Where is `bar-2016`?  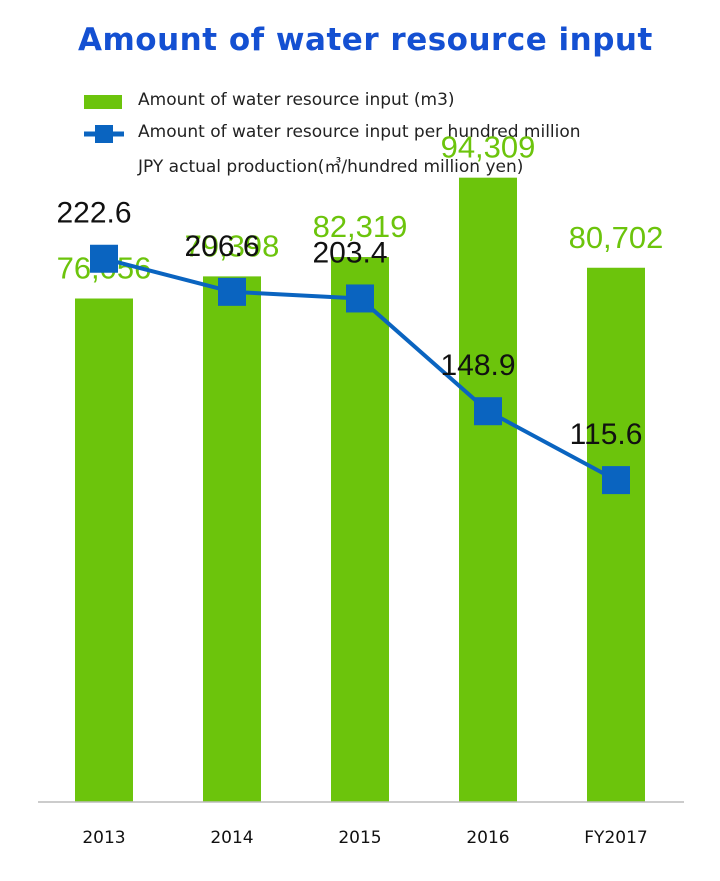 bar-2016 is located at coordinates (488, 489).